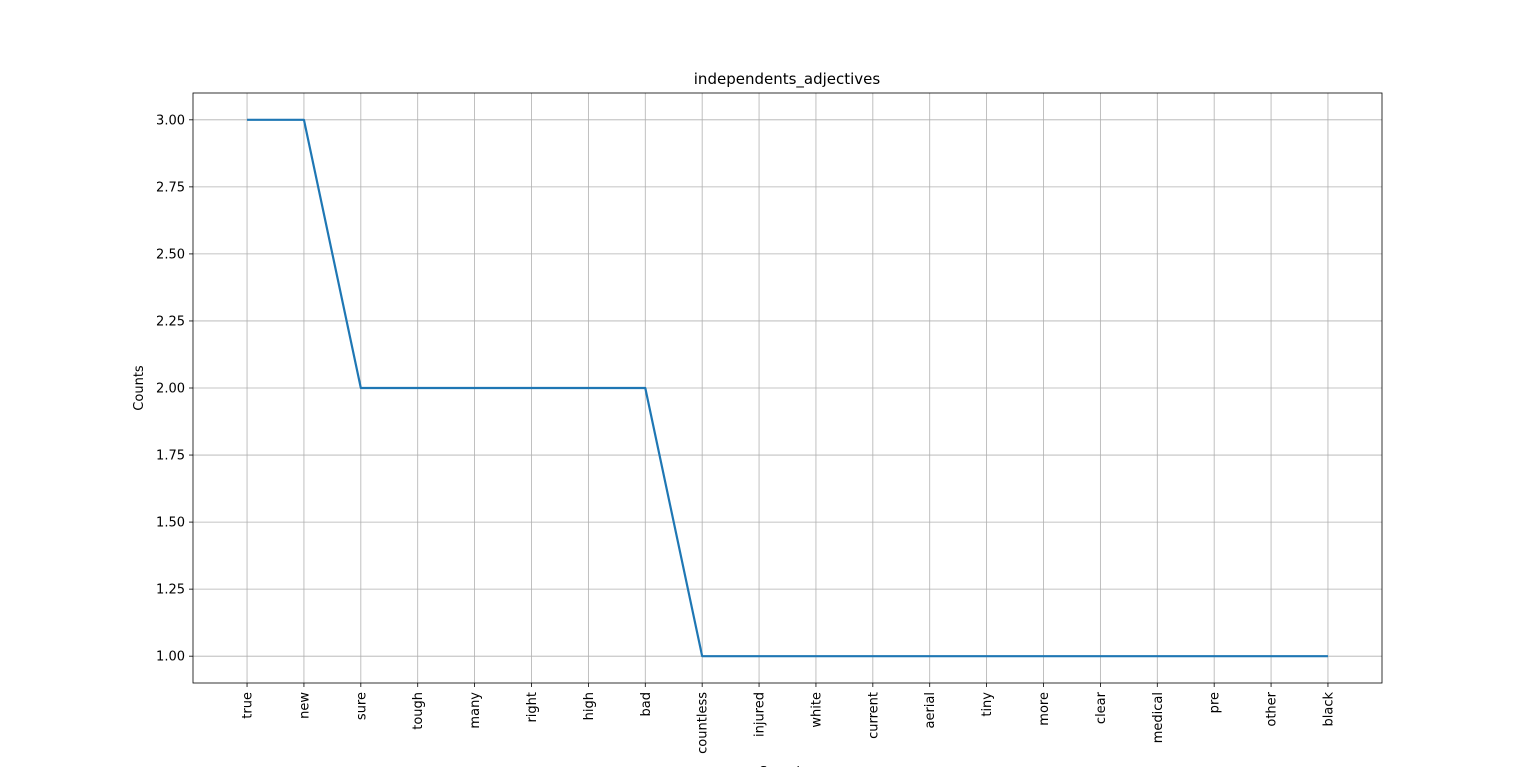  I want to click on x-tick-label: clear, so click(1101, 707).